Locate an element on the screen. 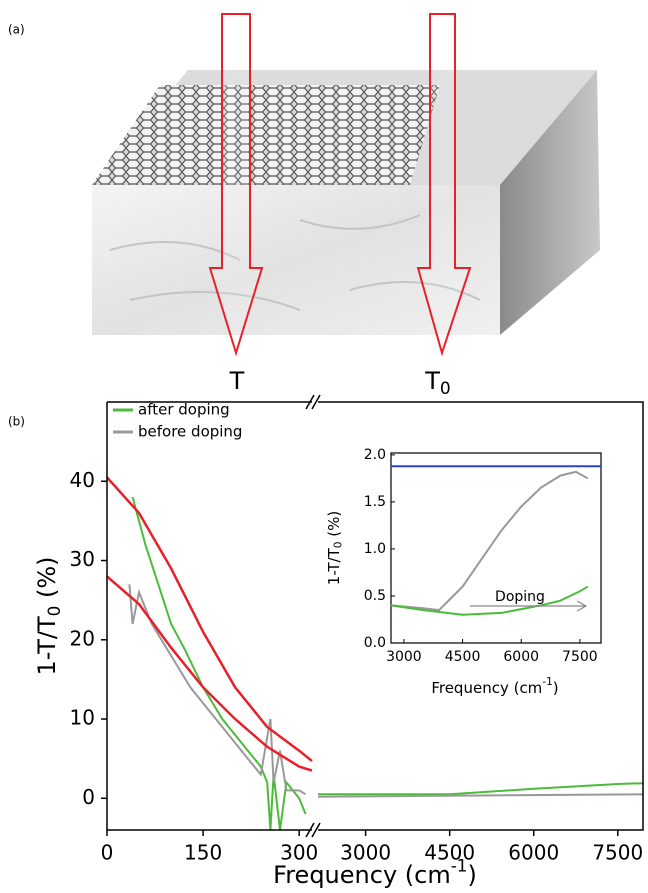  arrow-label-base: T is located at coordinates (432, 381).